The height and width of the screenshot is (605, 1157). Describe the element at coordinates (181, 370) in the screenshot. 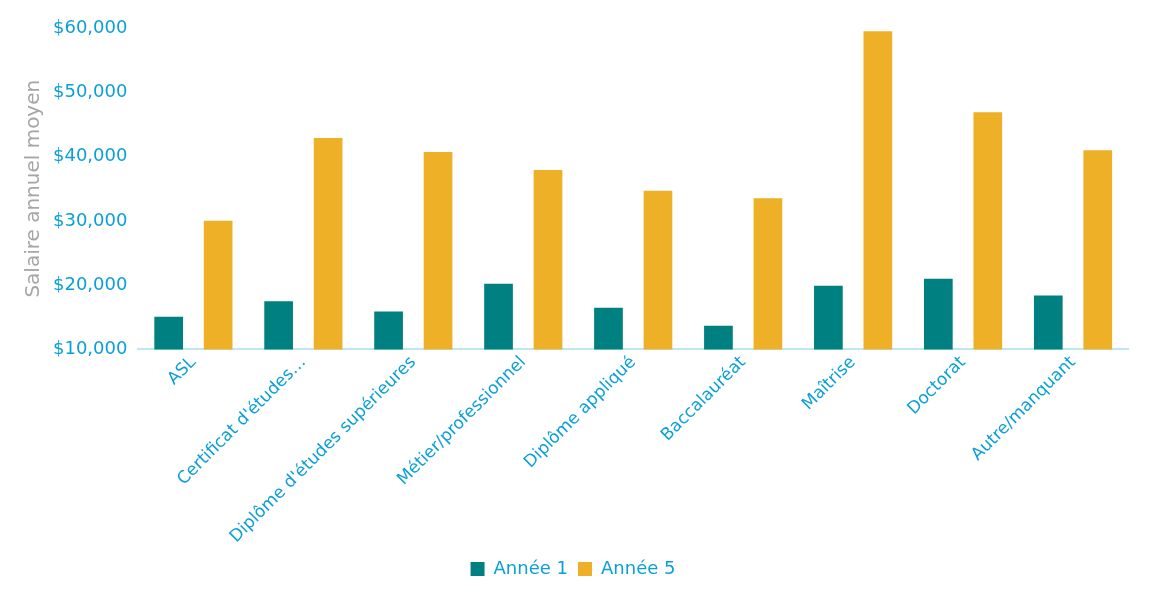

I see `x-tick-label: ASL` at that location.